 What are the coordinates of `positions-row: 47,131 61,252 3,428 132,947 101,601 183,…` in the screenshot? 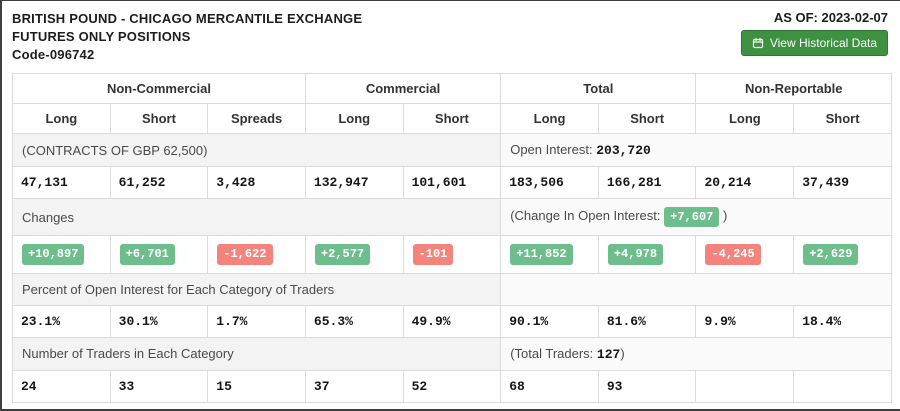 It's located at (452, 182).